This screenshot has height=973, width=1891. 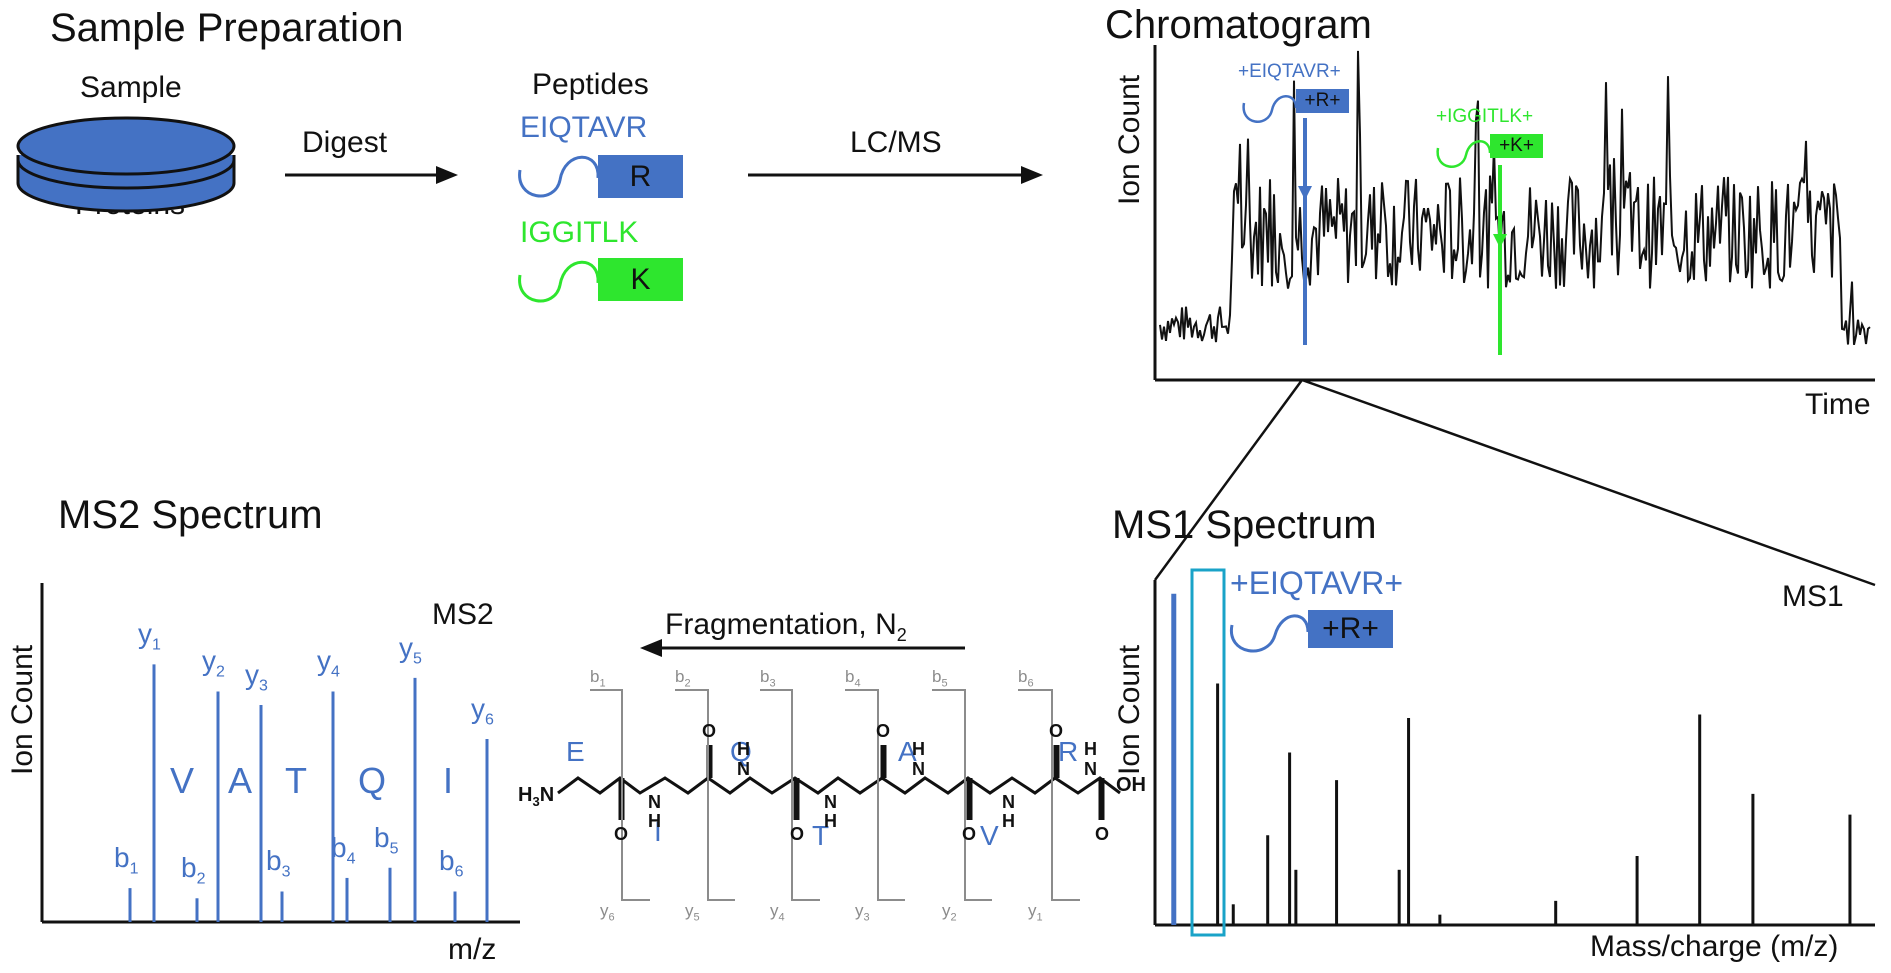 I want to click on peptide1-terminal-label: R, so click(x=640, y=176).